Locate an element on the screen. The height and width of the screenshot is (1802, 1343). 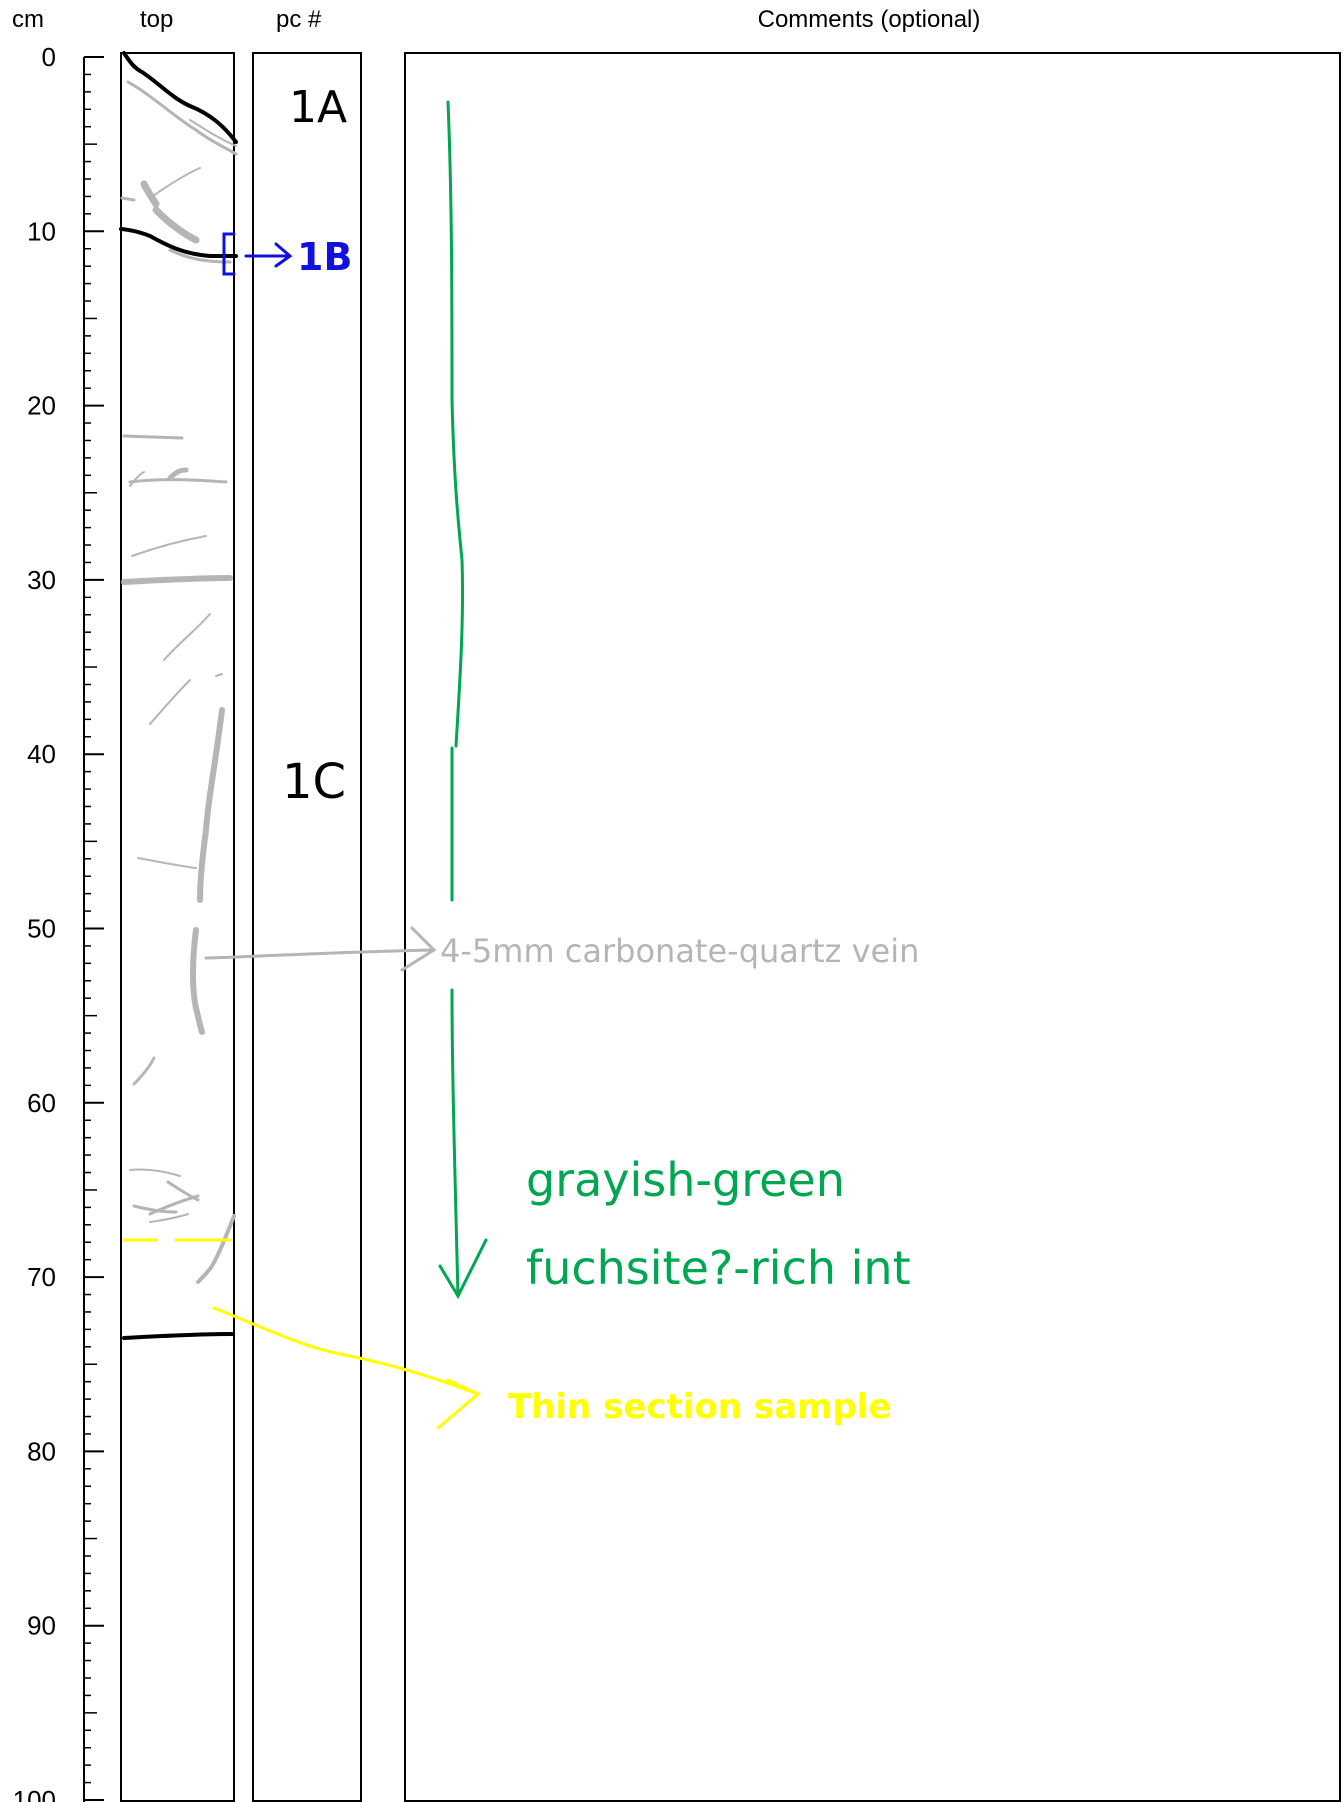
depth-scale: 0 10 20 30 40 50 60 70 80 90 100 is located at coordinates (58, 922).